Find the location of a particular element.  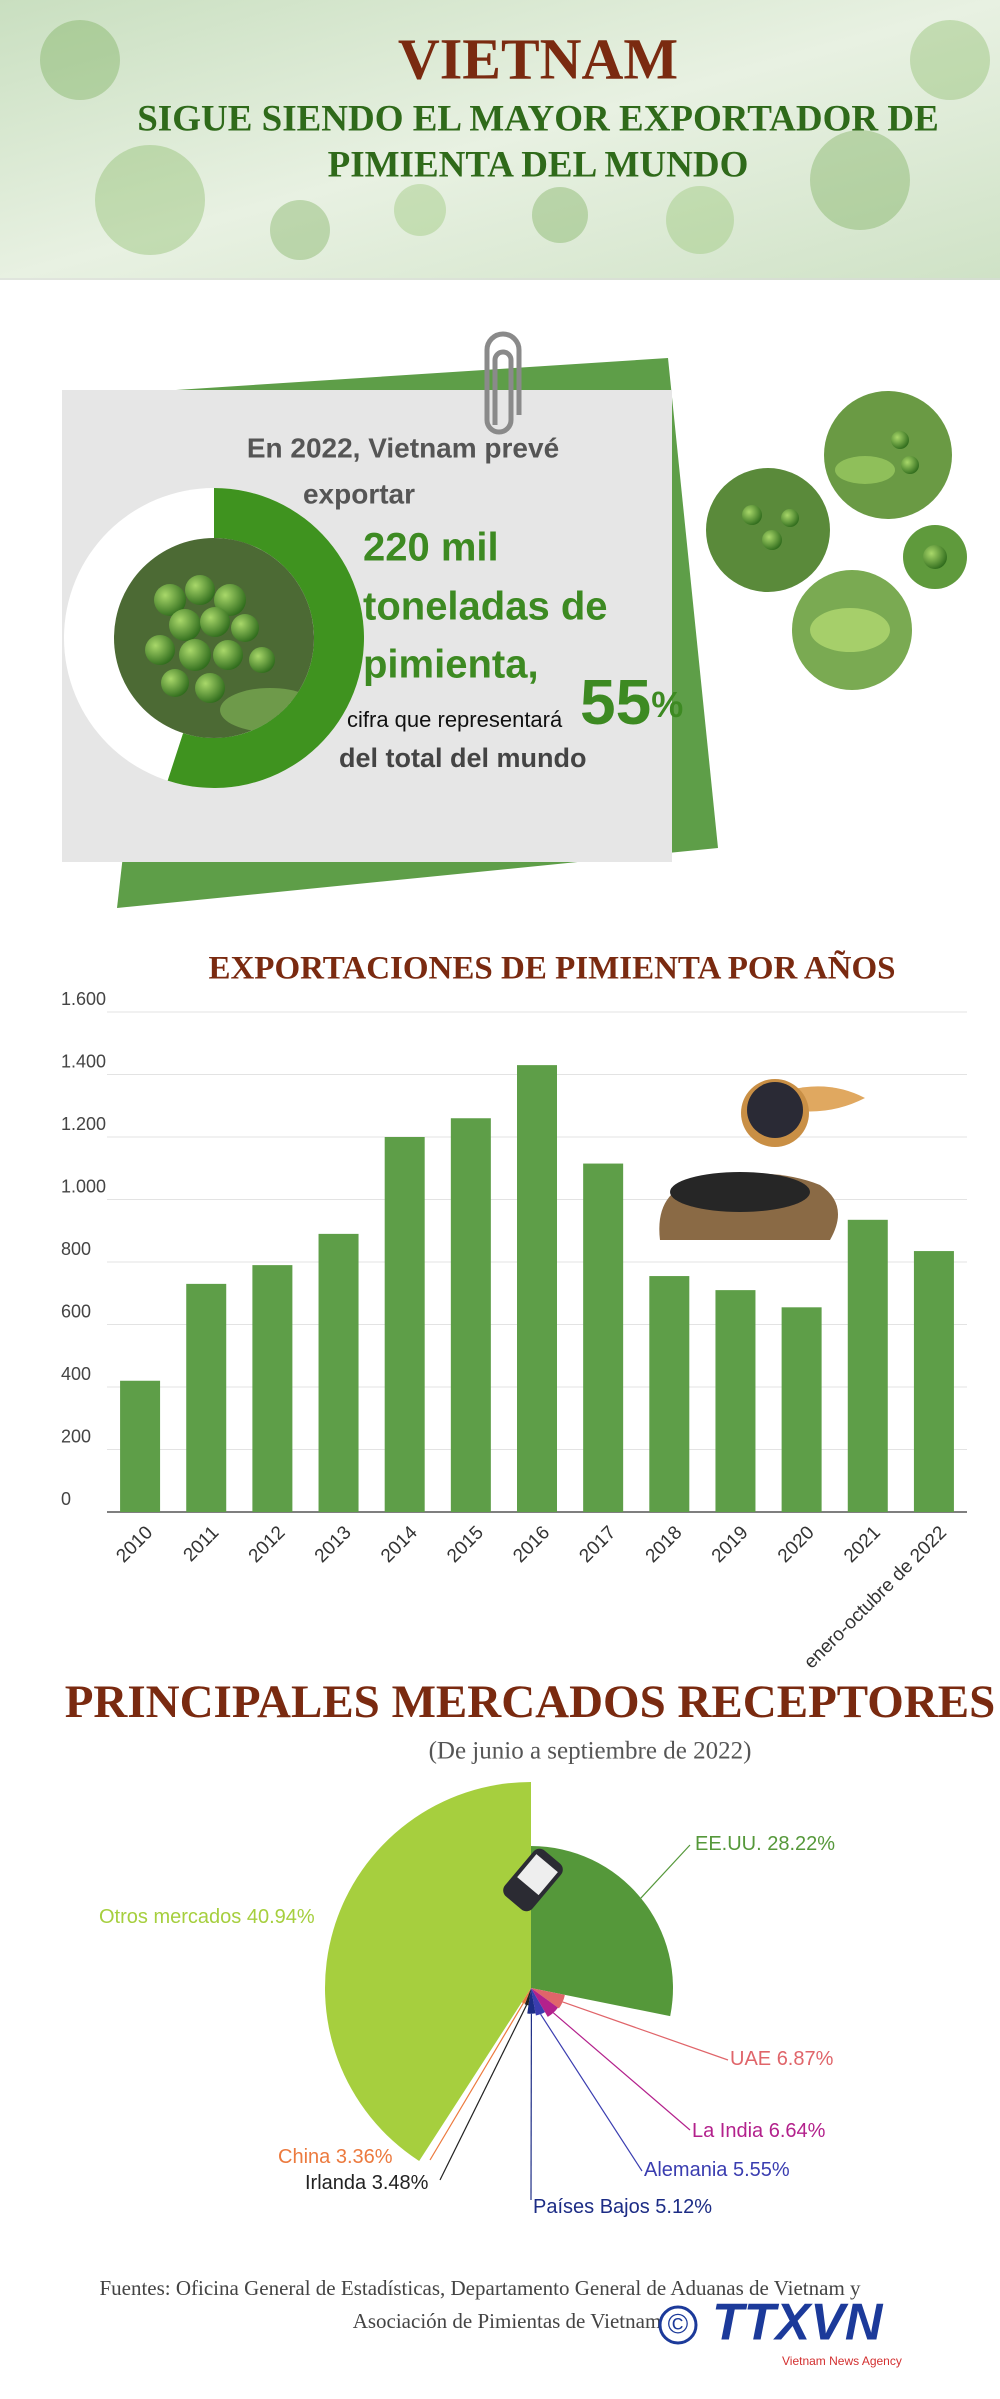

slice-label: EE.UU. 28.22% is located at coordinates (765, 1844).